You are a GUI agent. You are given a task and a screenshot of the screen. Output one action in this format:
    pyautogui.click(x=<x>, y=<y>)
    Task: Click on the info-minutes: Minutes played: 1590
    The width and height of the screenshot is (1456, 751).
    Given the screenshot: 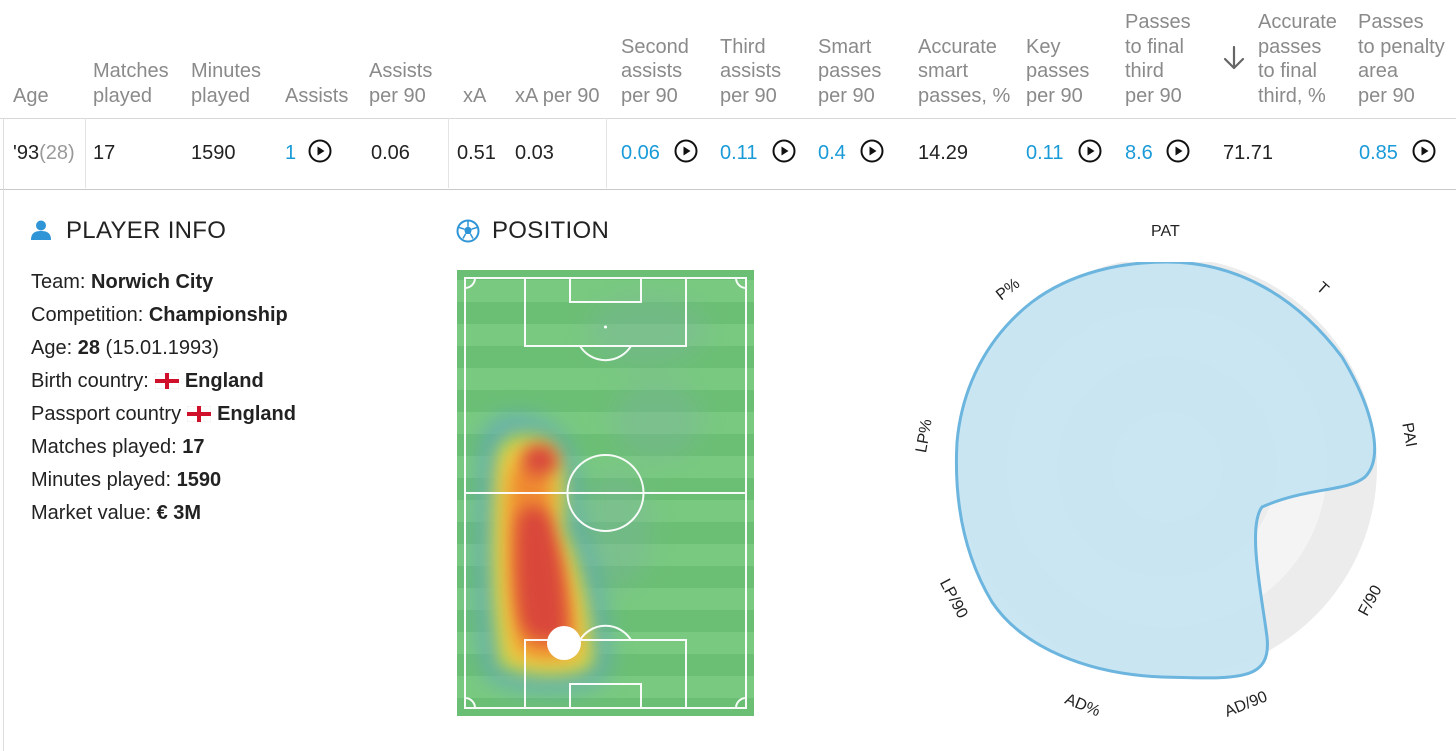 What is the action you would take?
    pyautogui.click(x=126, y=480)
    